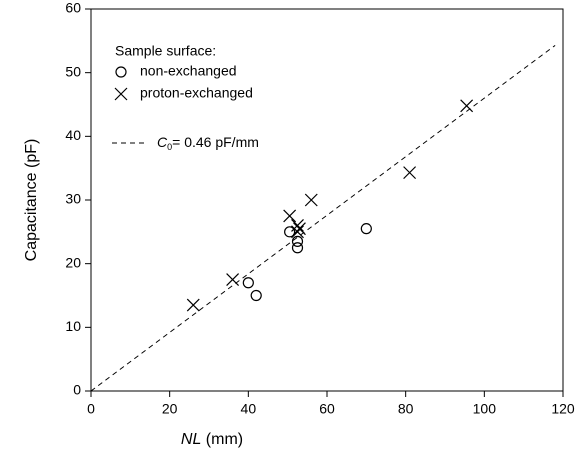 This screenshot has height=457, width=584. Describe the element at coordinates (73, 199) in the screenshot. I see `y-tick-label: 30` at that location.